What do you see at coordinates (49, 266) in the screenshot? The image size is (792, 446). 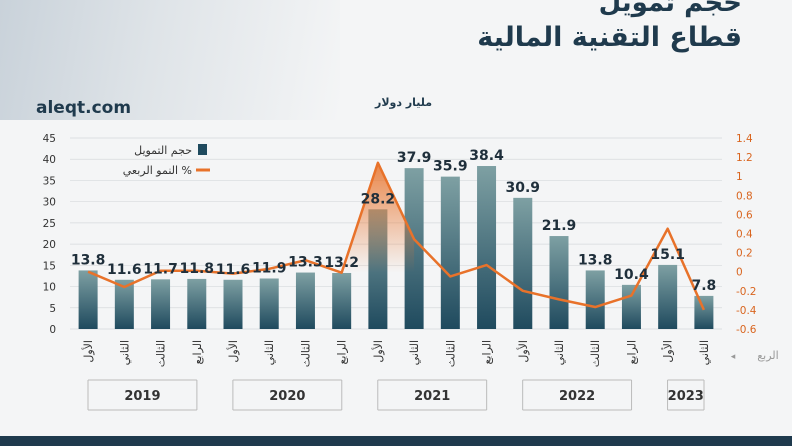 I see `left-tick-label: 15` at bounding box center [49, 266].